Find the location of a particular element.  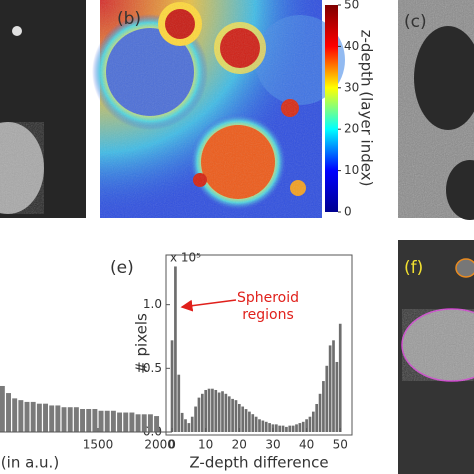

image-f is located at coordinates (436, 357).